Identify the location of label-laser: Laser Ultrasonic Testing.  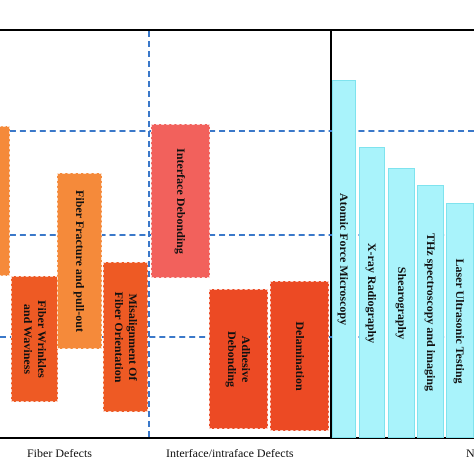
(460, 320).